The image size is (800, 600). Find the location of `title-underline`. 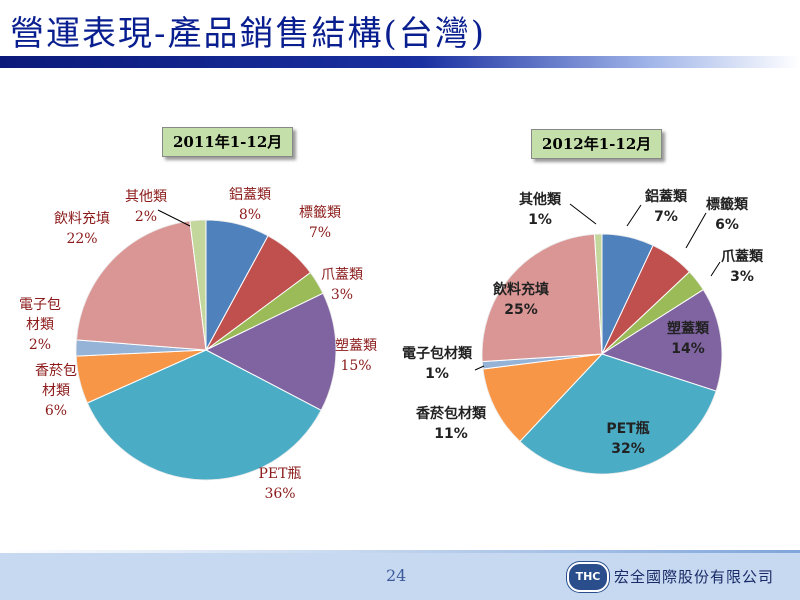

title-underline is located at coordinates (400, 62).